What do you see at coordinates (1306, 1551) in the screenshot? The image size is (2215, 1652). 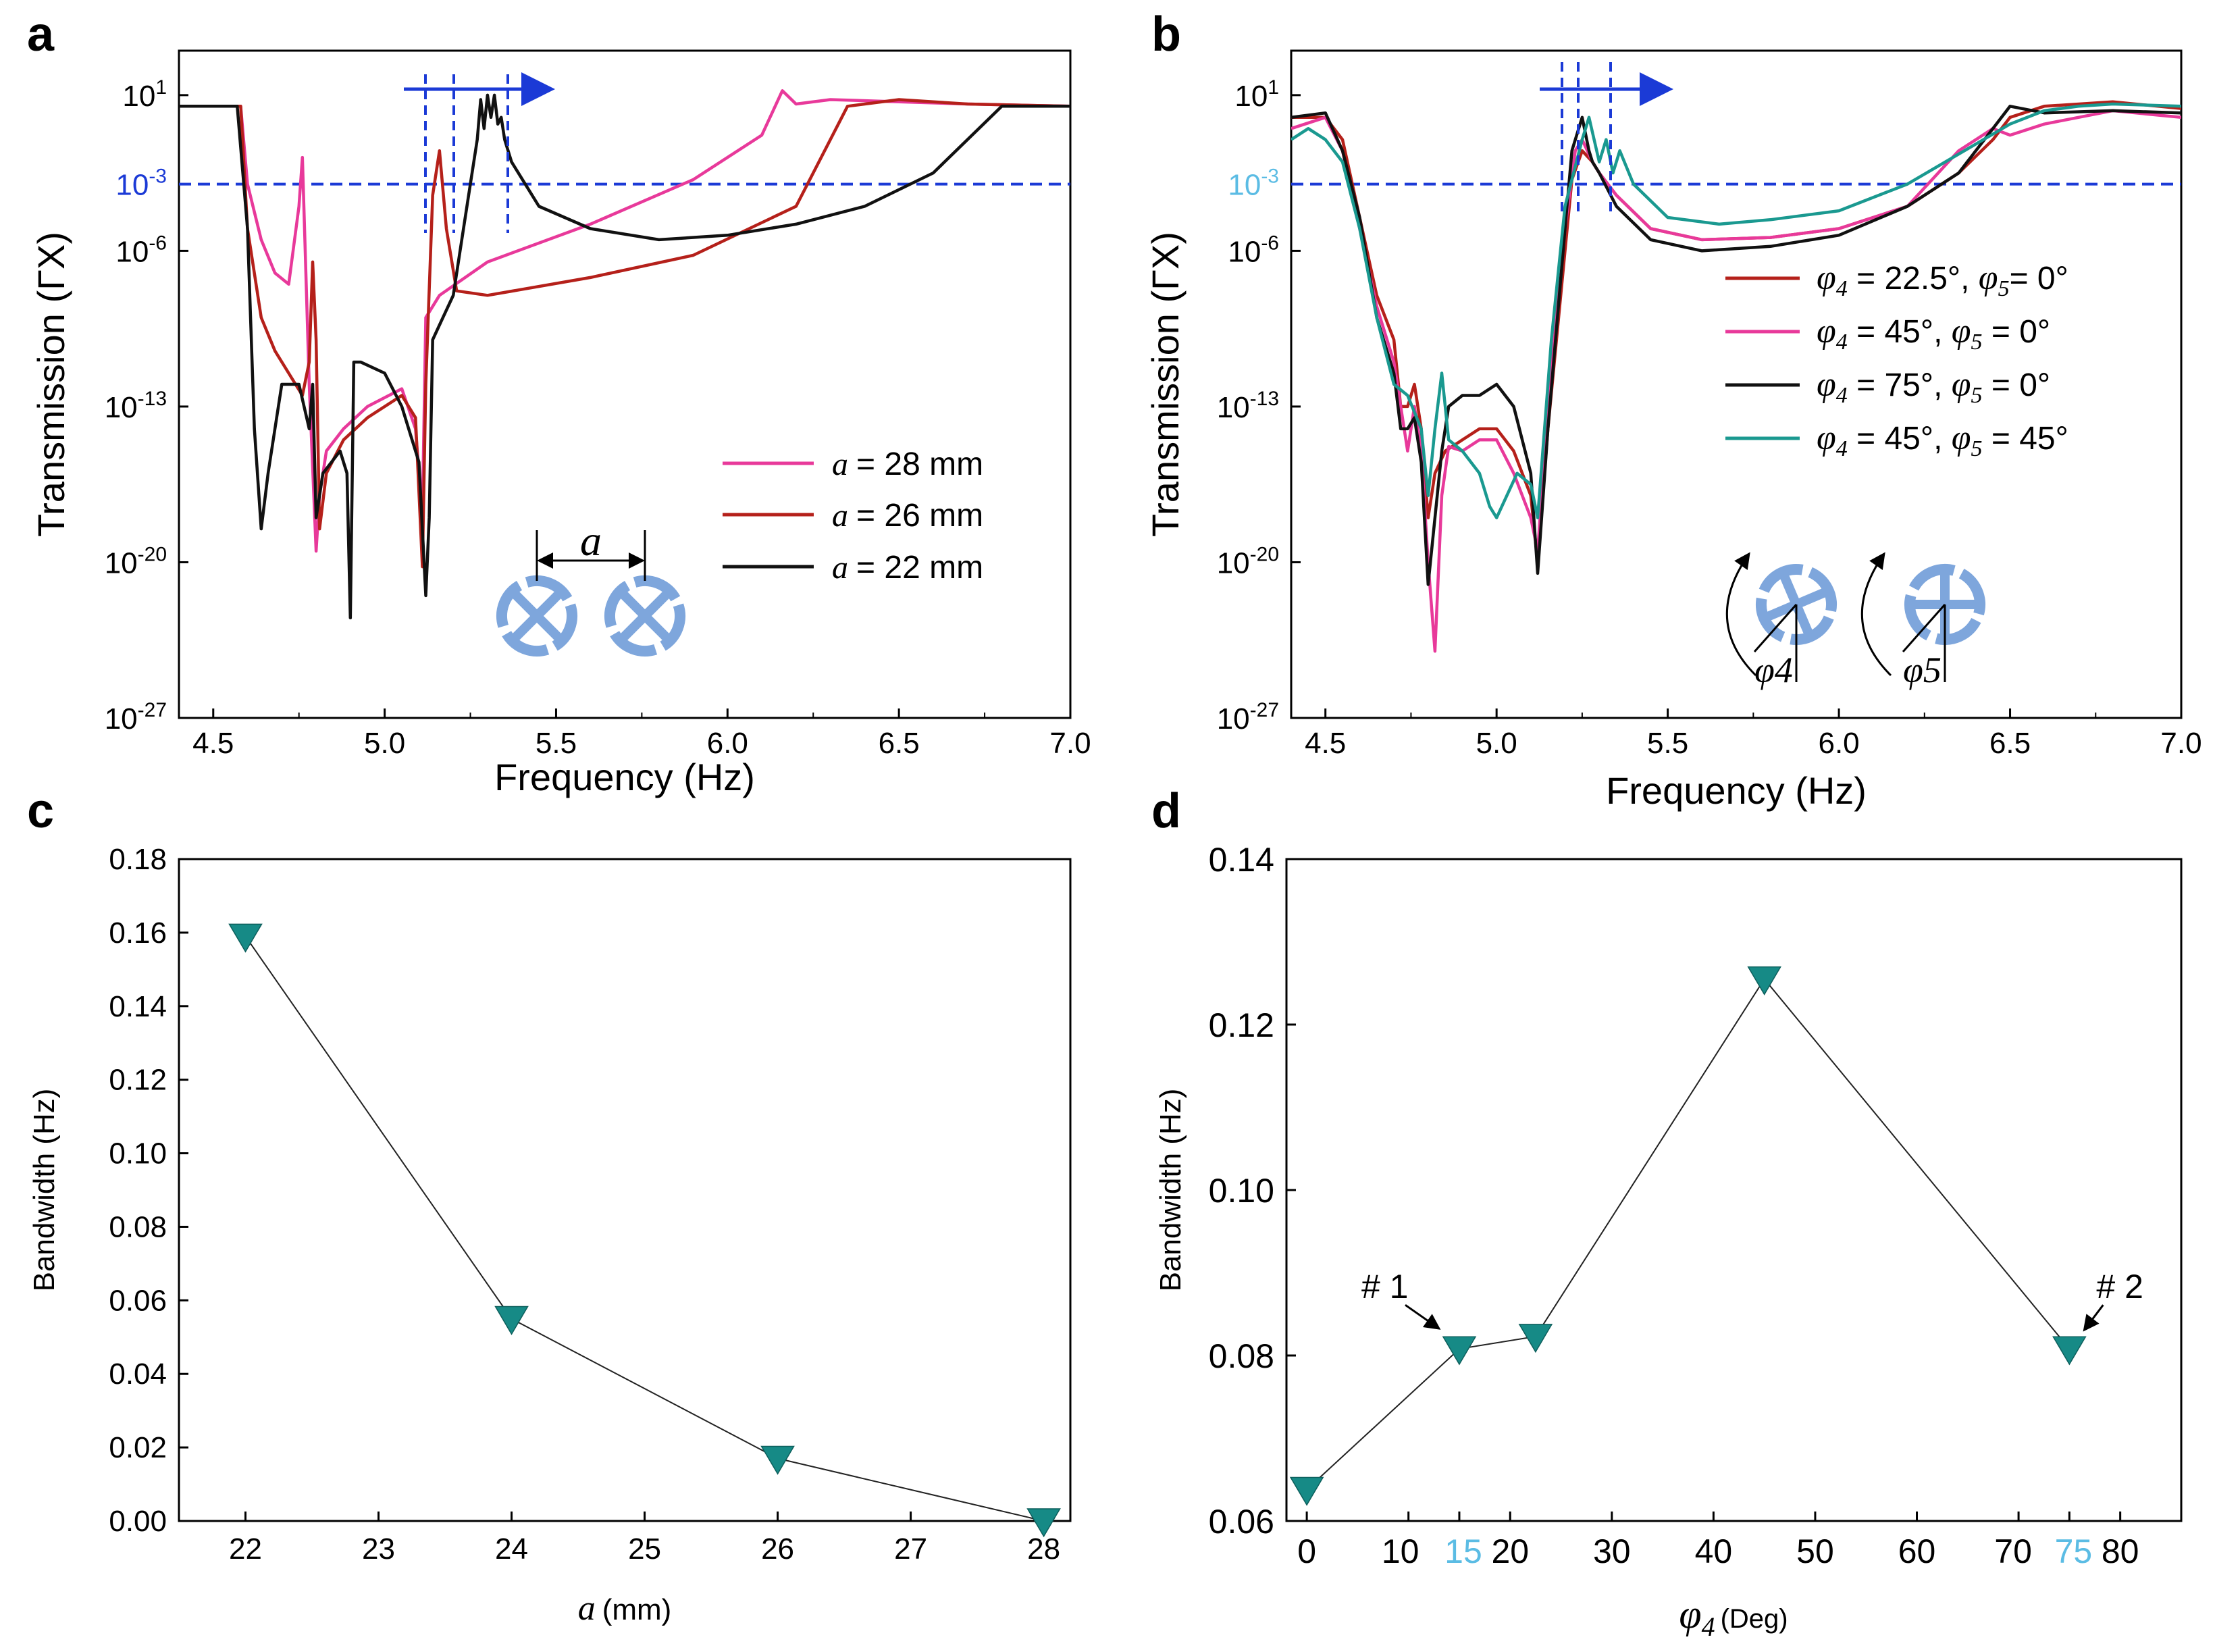 I see `x-tick-label: 0` at bounding box center [1306, 1551].